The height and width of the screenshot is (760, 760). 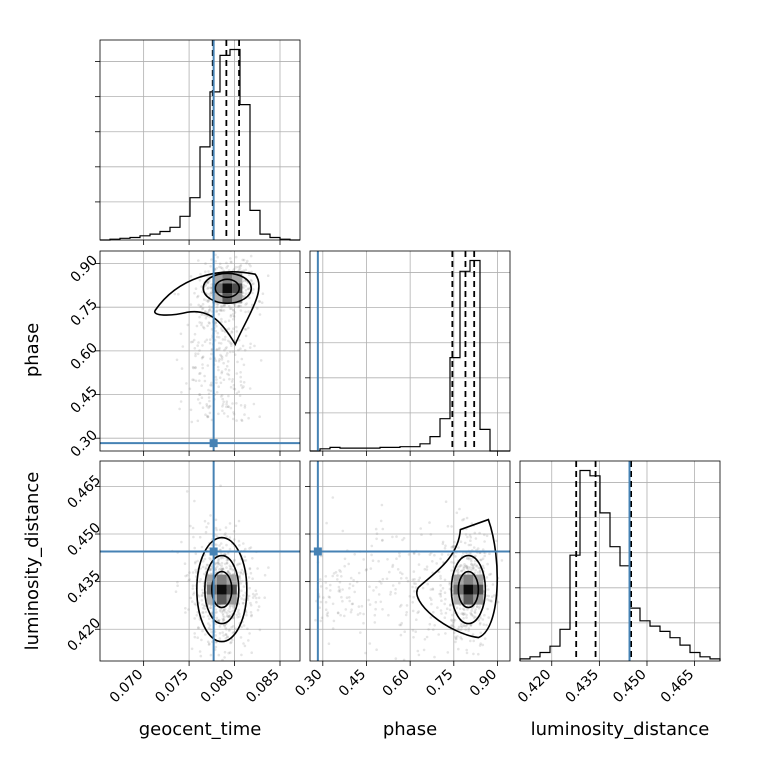 I want to click on truth-marker-geocent_time-luminosity_distance, so click(x=213, y=551).